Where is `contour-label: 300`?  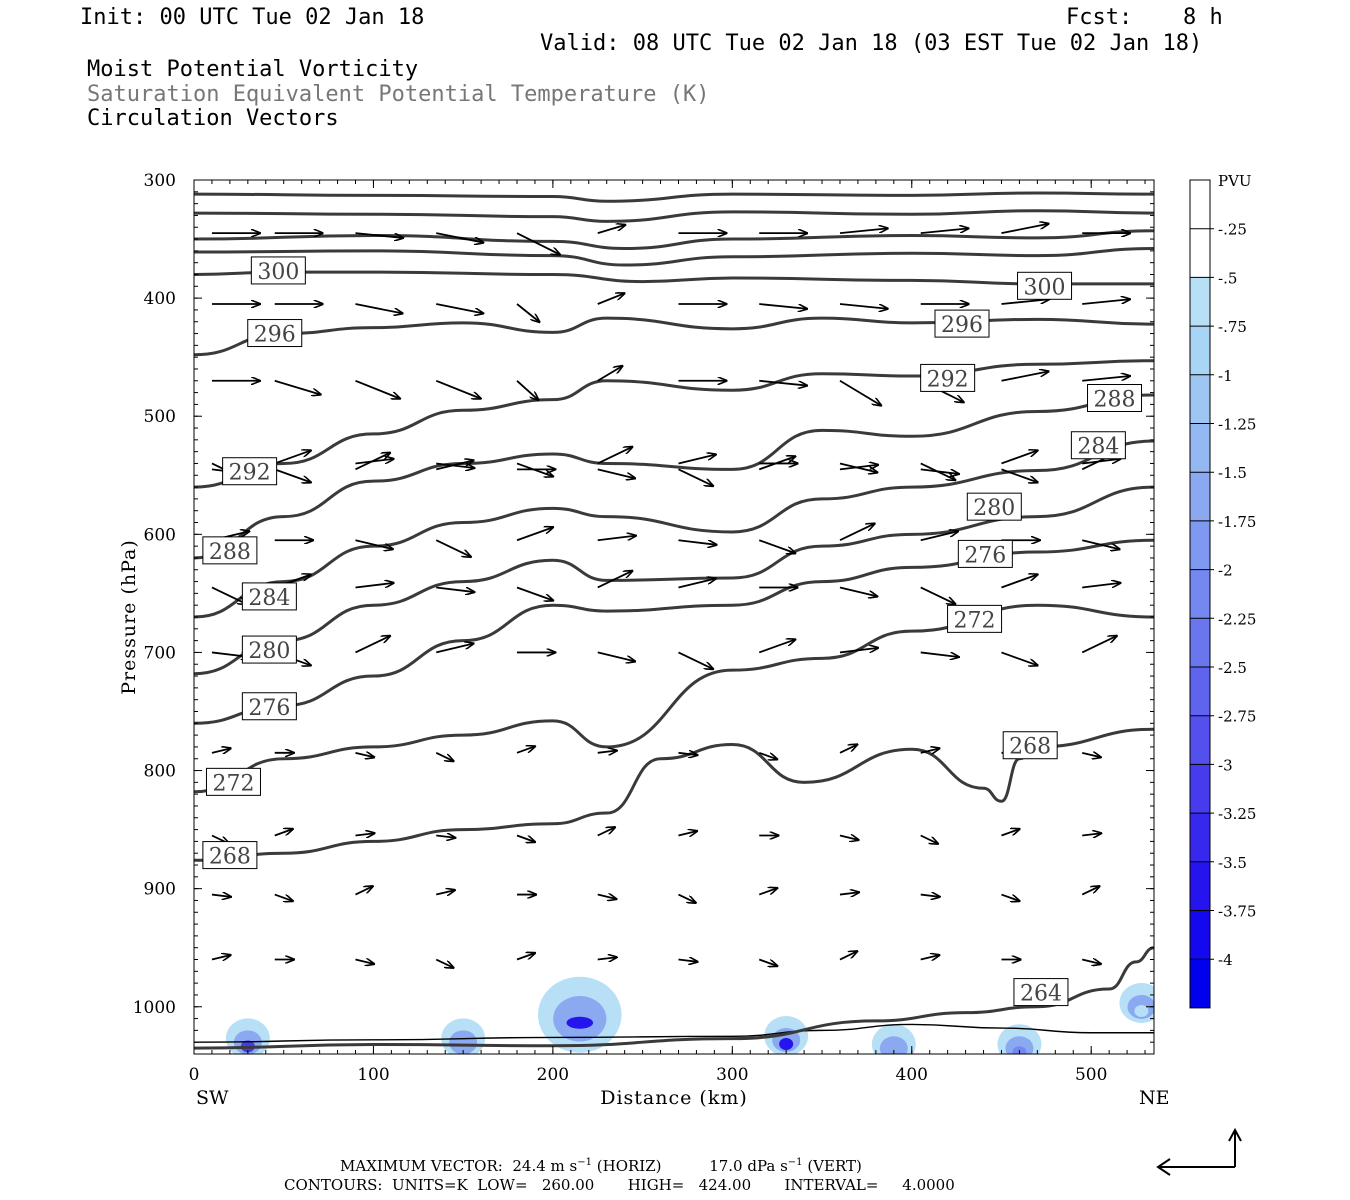
contour-label: 300 is located at coordinates (1045, 285).